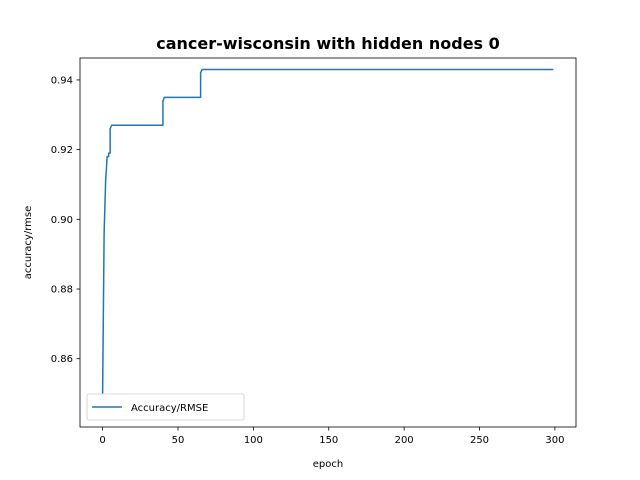 This screenshot has width=640, height=480. What do you see at coordinates (169, 408) in the screenshot?
I see `legend-label: Accuracy/RMSE` at bounding box center [169, 408].